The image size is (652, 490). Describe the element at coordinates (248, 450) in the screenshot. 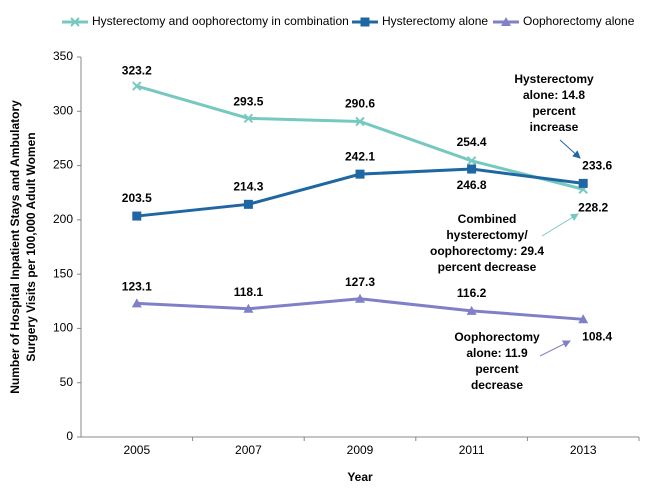

I see `x-tick-label: 2007` at that location.